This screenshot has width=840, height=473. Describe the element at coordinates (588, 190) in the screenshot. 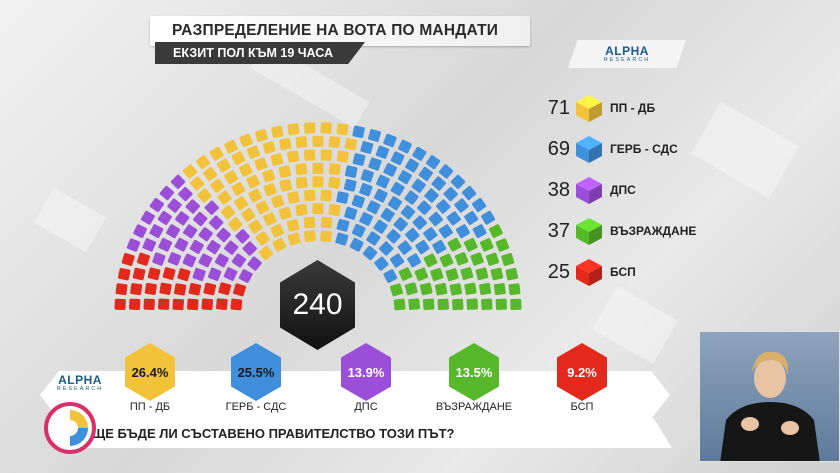

I see `legend-row: 38 ДПС` at that location.